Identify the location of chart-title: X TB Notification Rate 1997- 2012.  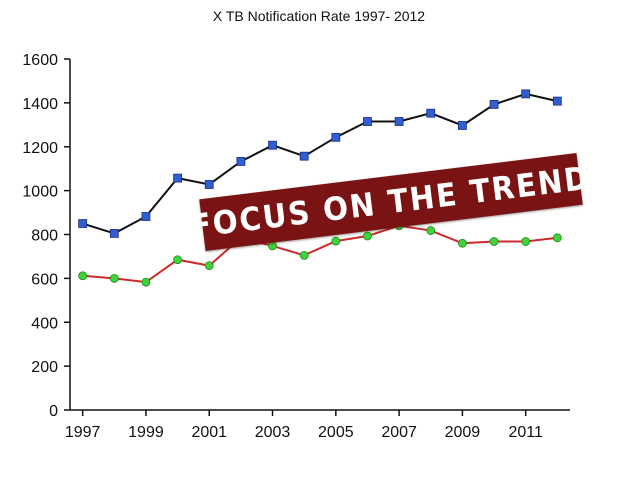
(319, 16).